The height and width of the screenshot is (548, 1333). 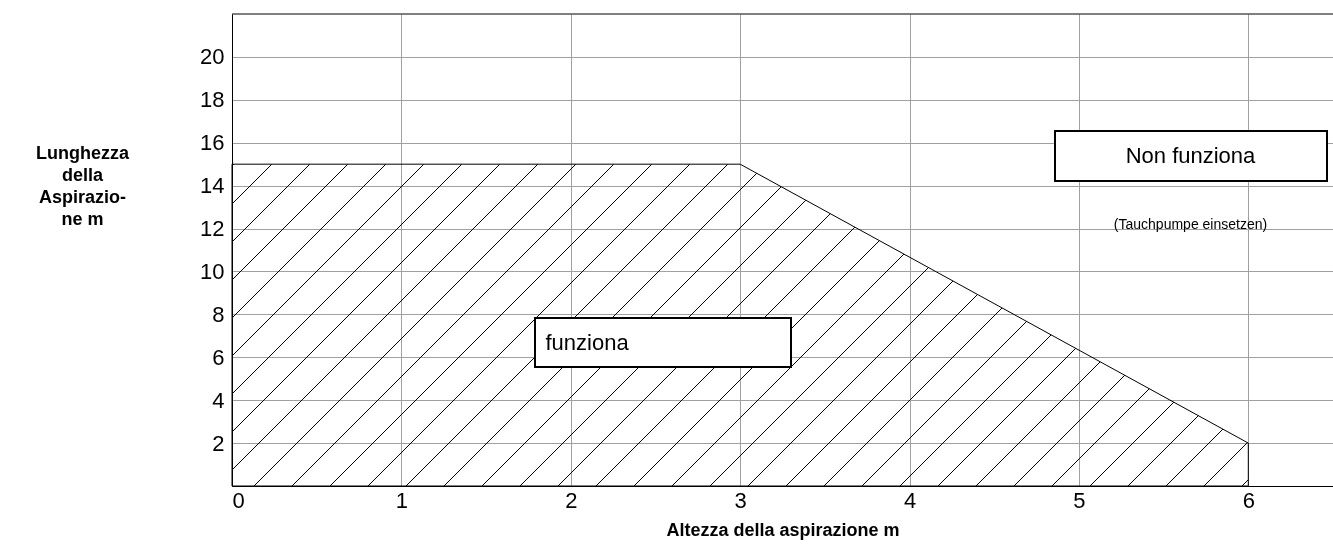 What do you see at coordinates (783, 529) in the screenshot?
I see `x-axis-title: Altezza della aspirazione m` at bounding box center [783, 529].